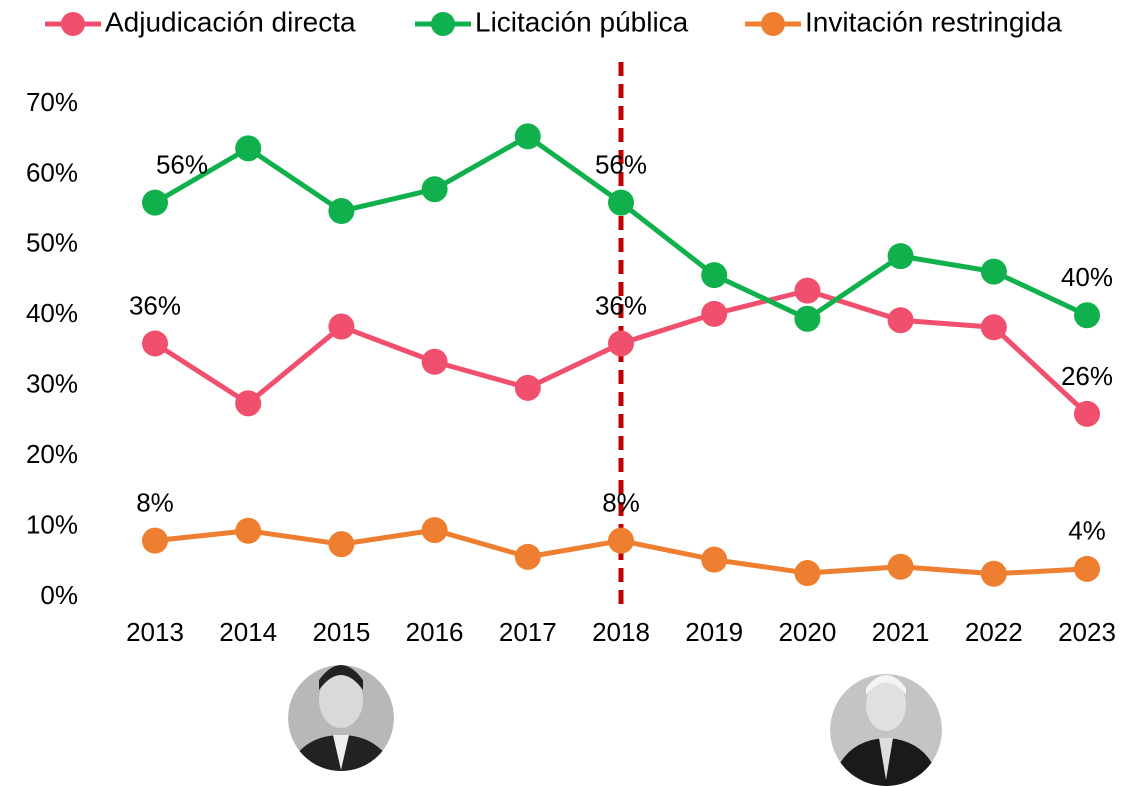 This screenshot has height=786, width=1122. What do you see at coordinates (341, 718) in the screenshot?
I see `portrait-left` at bounding box center [341, 718].